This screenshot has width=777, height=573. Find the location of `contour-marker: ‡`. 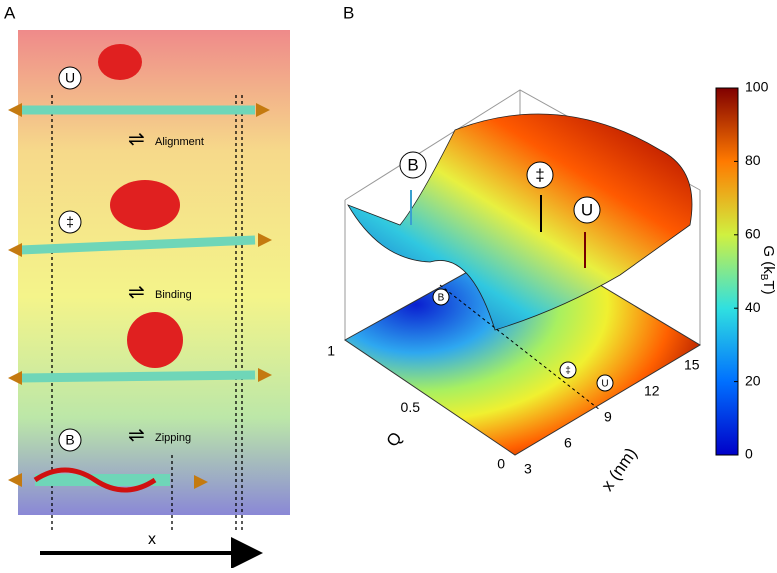

contour-marker: ‡ is located at coordinates (568, 371).